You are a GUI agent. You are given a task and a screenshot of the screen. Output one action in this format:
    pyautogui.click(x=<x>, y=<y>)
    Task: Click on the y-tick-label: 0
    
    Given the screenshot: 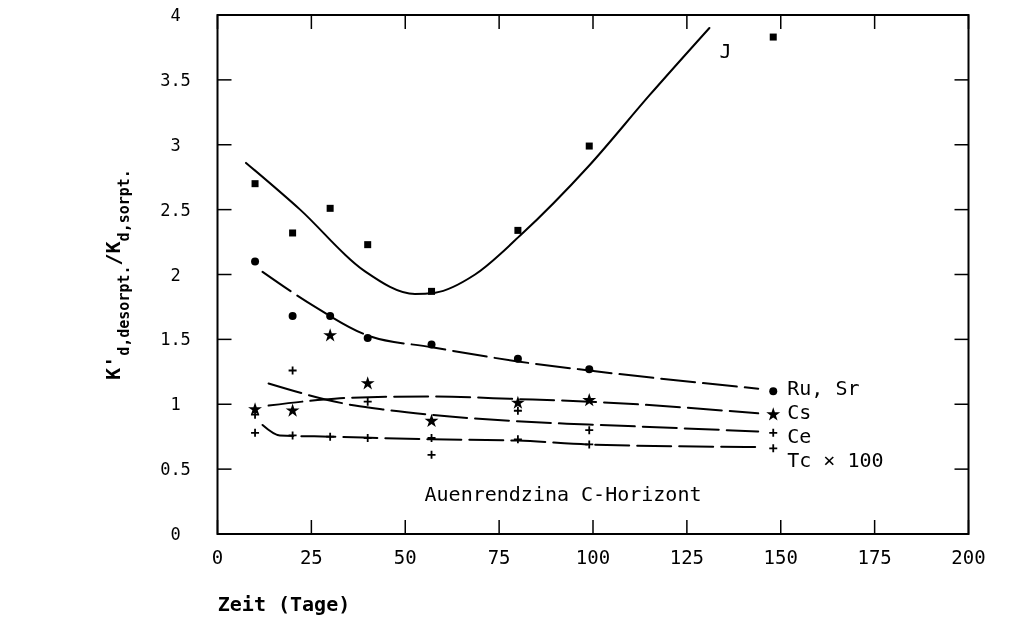 What is the action you would take?
    pyautogui.click(x=175, y=534)
    